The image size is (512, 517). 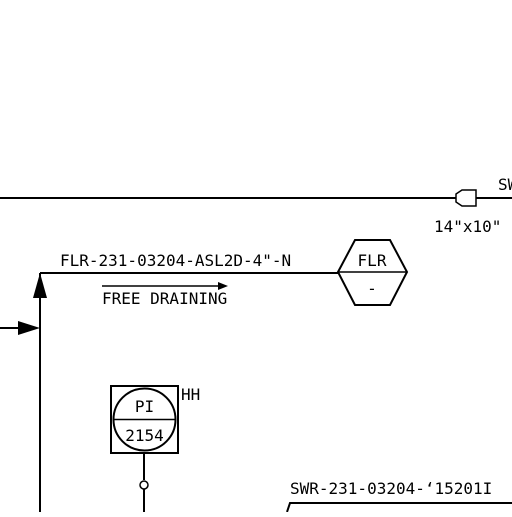 What do you see at coordinates (40, 285) in the screenshot?
I see `upward-flow-arrow-icon` at bounding box center [40, 285].